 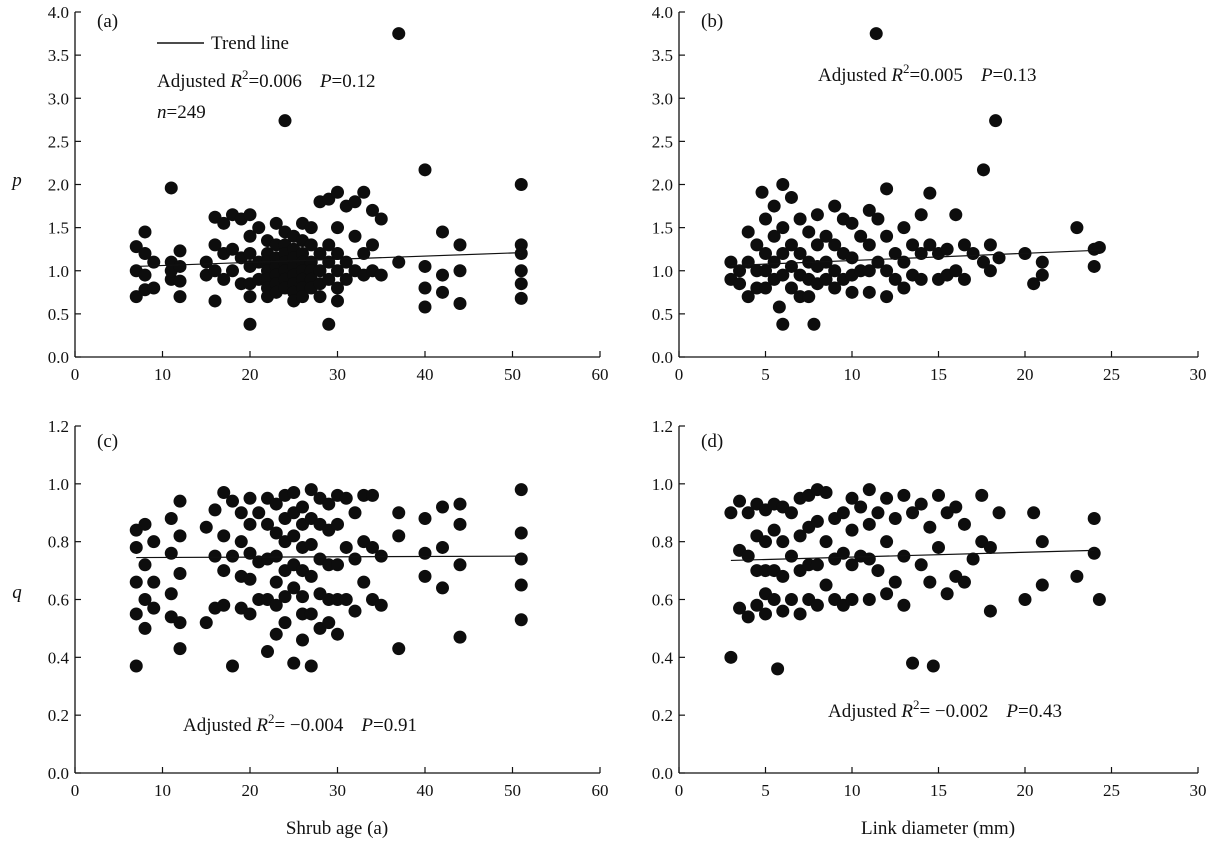 What do you see at coordinates (953, 711) in the screenshot?
I see `panel-d-annot-r-value: = −0.002` at bounding box center [953, 711].